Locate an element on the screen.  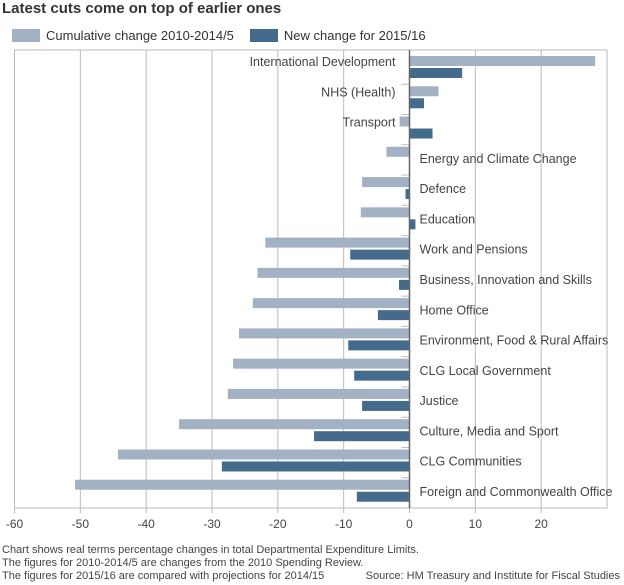
category-label: International Development is located at coordinates (323, 62).